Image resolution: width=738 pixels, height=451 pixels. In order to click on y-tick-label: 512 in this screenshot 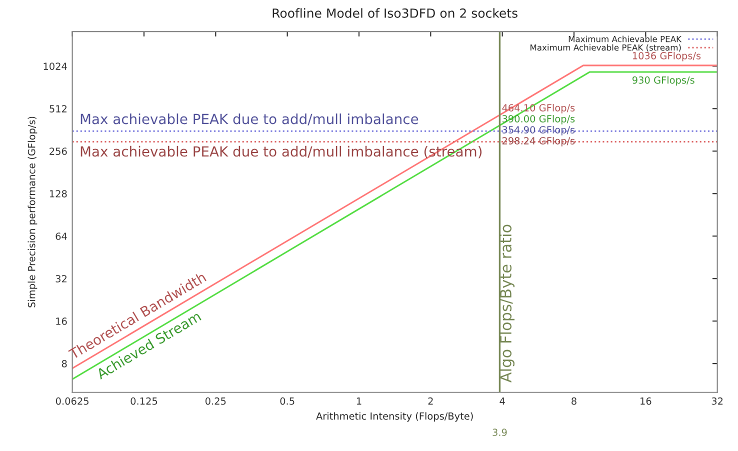, I will do `click(58, 108)`.